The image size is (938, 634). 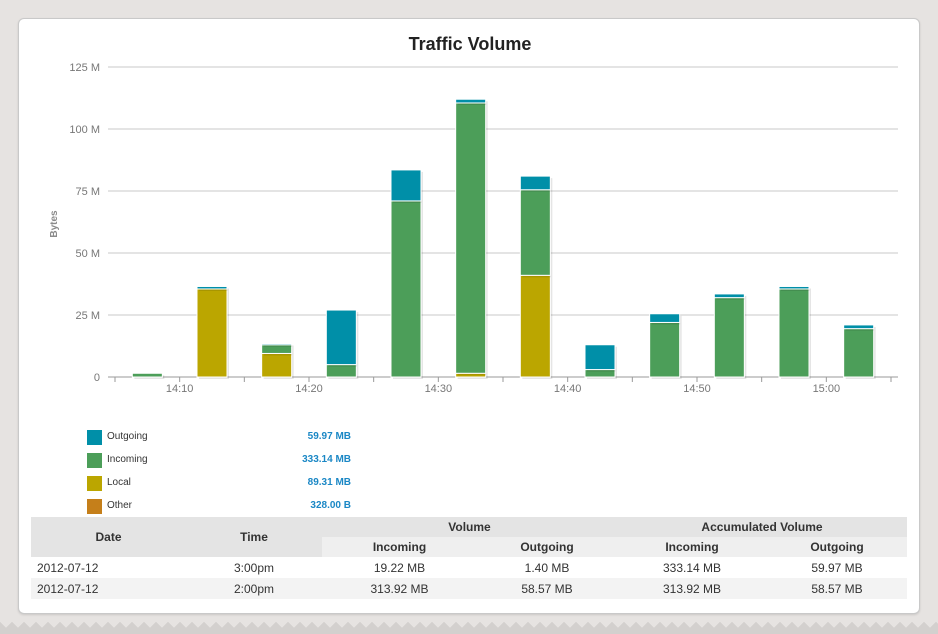 I want to click on legend-value: 328.00 B, so click(x=330, y=505).